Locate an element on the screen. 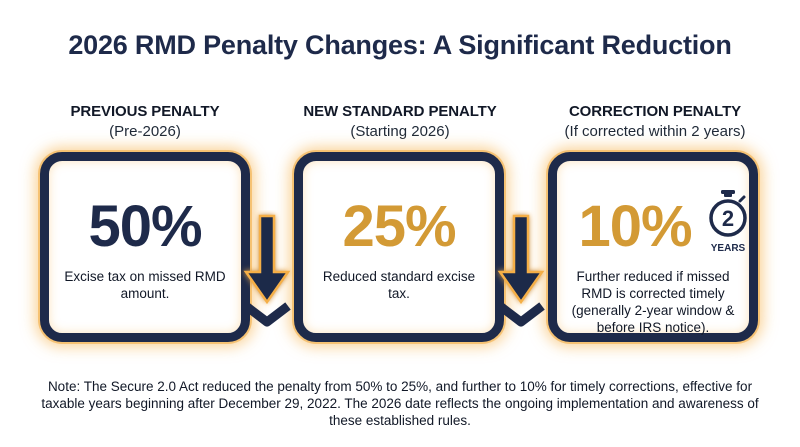 This screenshot has width=800, height=447. column-subheading-label: (If corrected within 2 years) is located at coordinates (655, 131).